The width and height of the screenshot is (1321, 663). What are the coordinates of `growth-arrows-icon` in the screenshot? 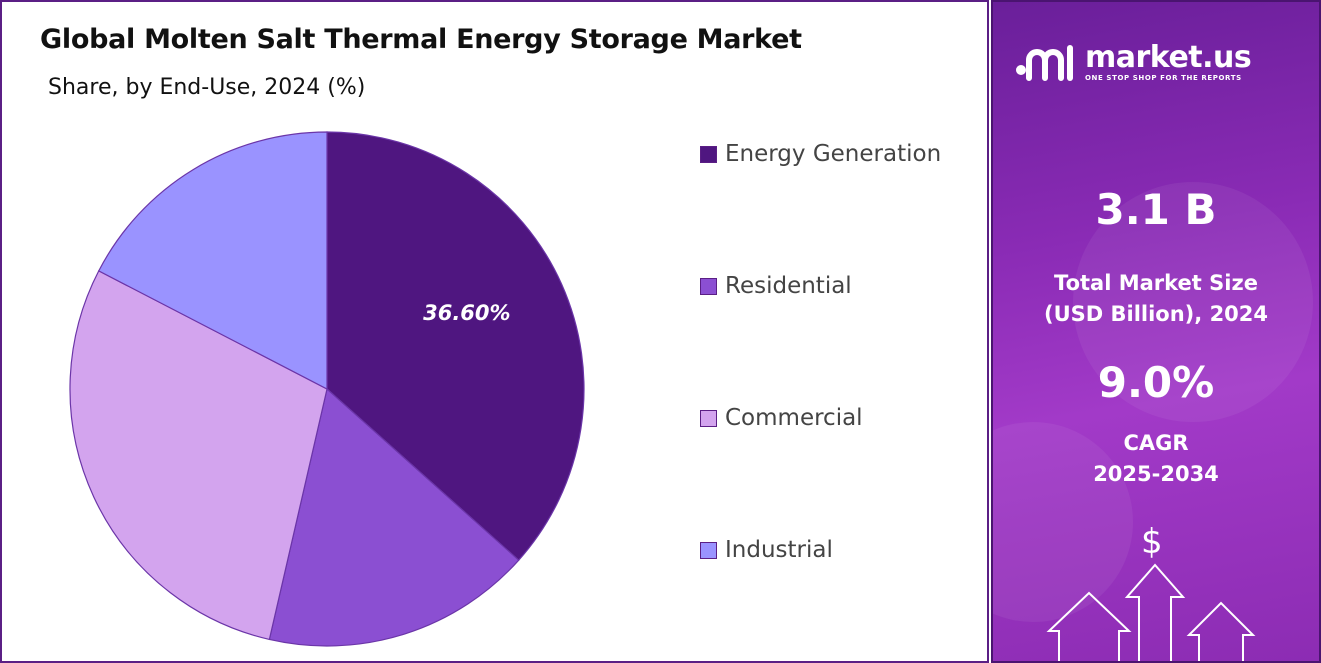 It's located at (1151, 612).